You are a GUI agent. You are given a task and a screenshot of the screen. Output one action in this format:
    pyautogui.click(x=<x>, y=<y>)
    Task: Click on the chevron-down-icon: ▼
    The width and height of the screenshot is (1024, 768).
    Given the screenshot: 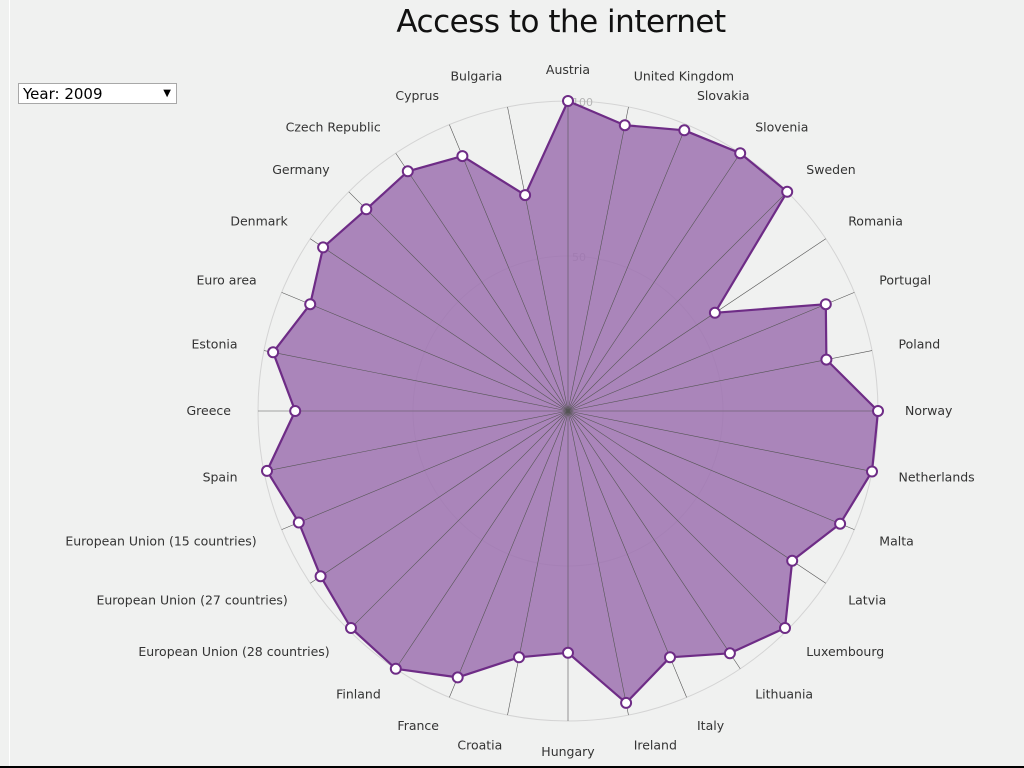 What is the action you would take?
    pyautogui.click(x=167, y=93)
    